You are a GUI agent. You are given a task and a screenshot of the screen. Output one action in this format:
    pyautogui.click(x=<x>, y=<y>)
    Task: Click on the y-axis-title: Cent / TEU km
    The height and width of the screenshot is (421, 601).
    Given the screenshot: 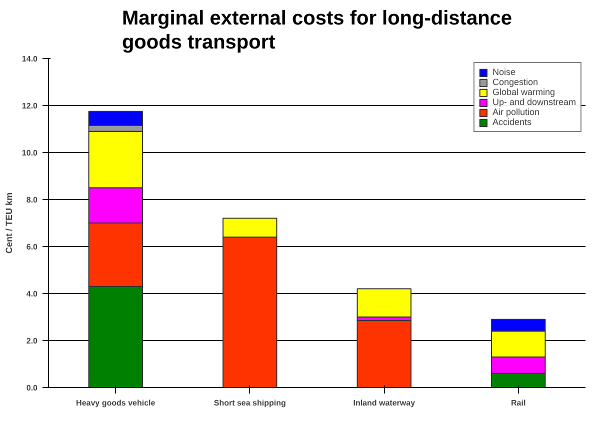 What is the action you would take?
    pyautogui.click(x=9, y=223)
    